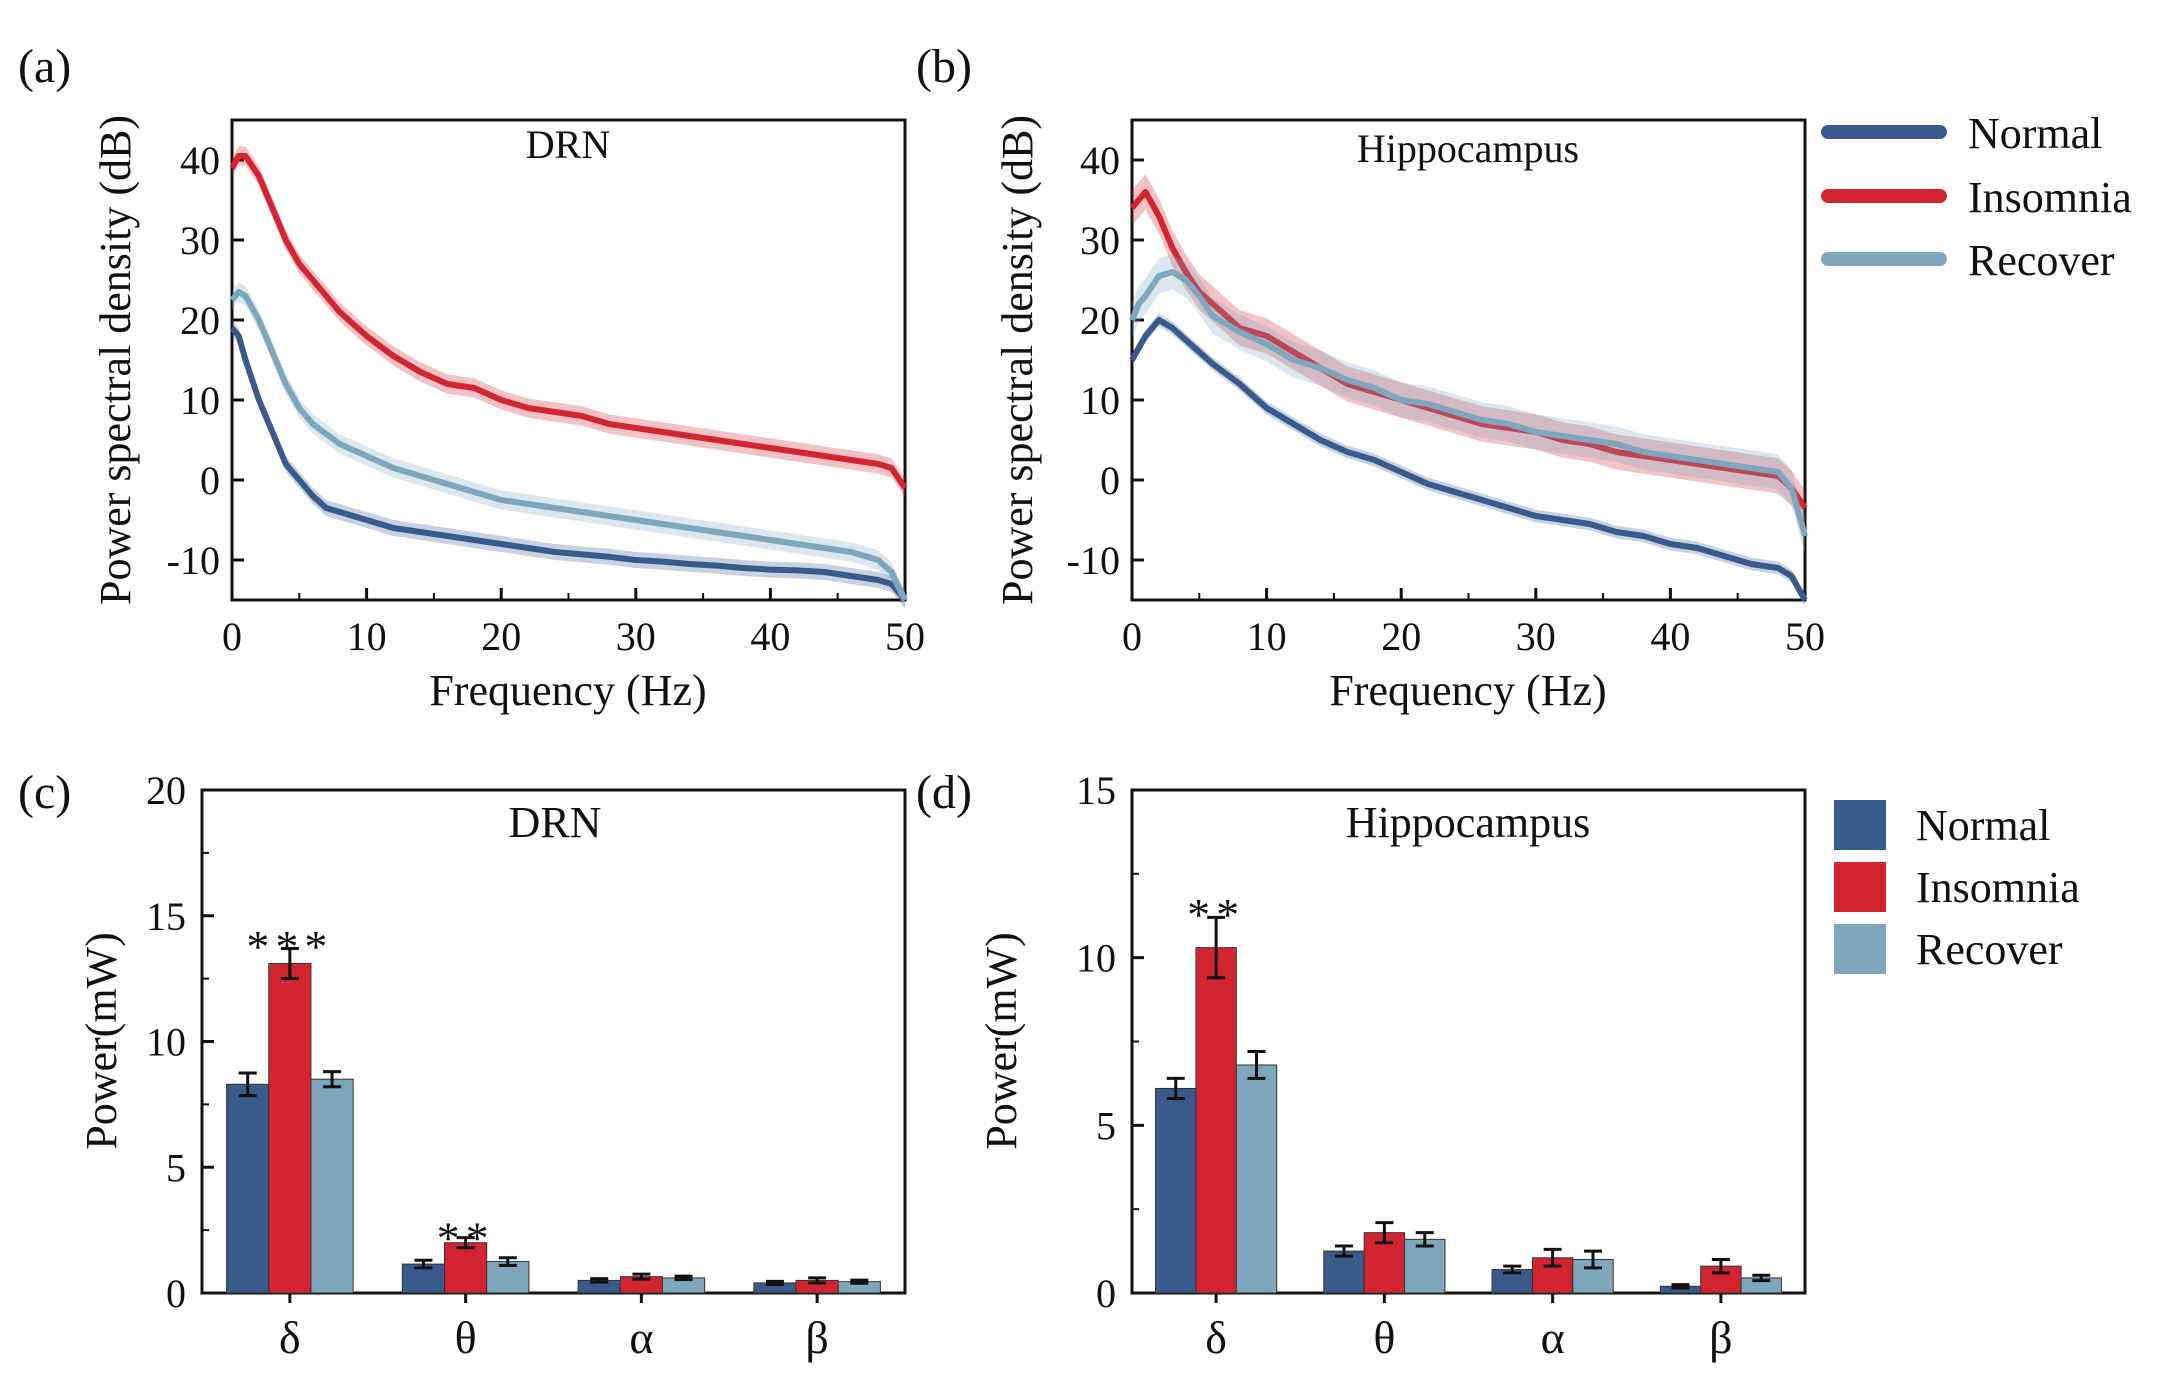  I want to click on y-tick-label-d-1: 5, so click(1106, 1125).